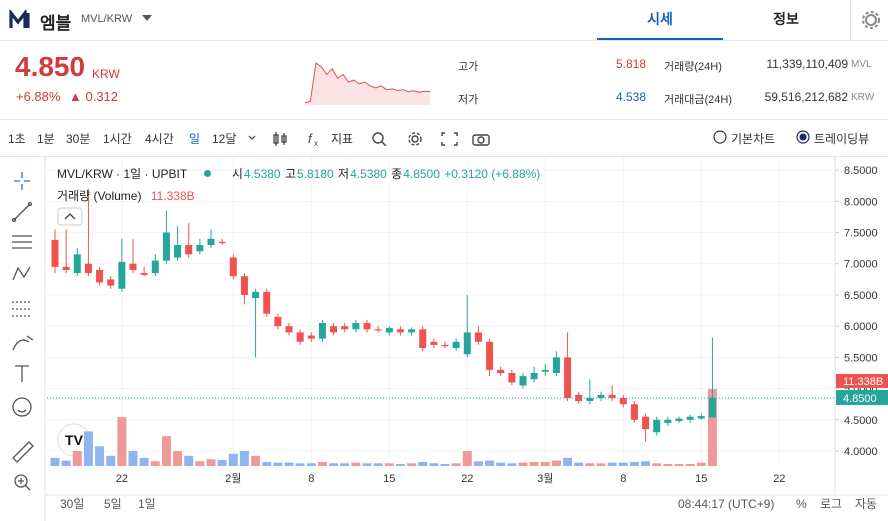 The image size is (888, 521). I want to click on sparkline, so click(367, 83).